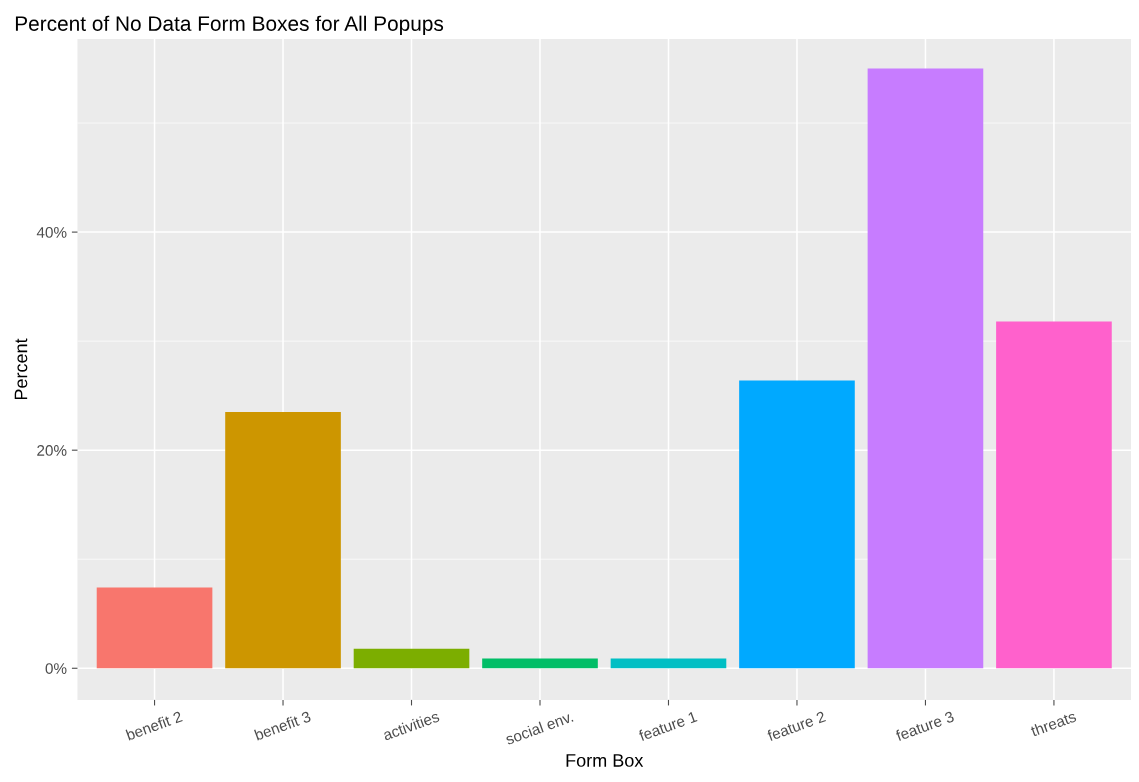 This screenshot has width=1139, height=782. Describe the element at coordinates (539, 728) in the screenshot. I see `x-tick-label: social env.` at that location.